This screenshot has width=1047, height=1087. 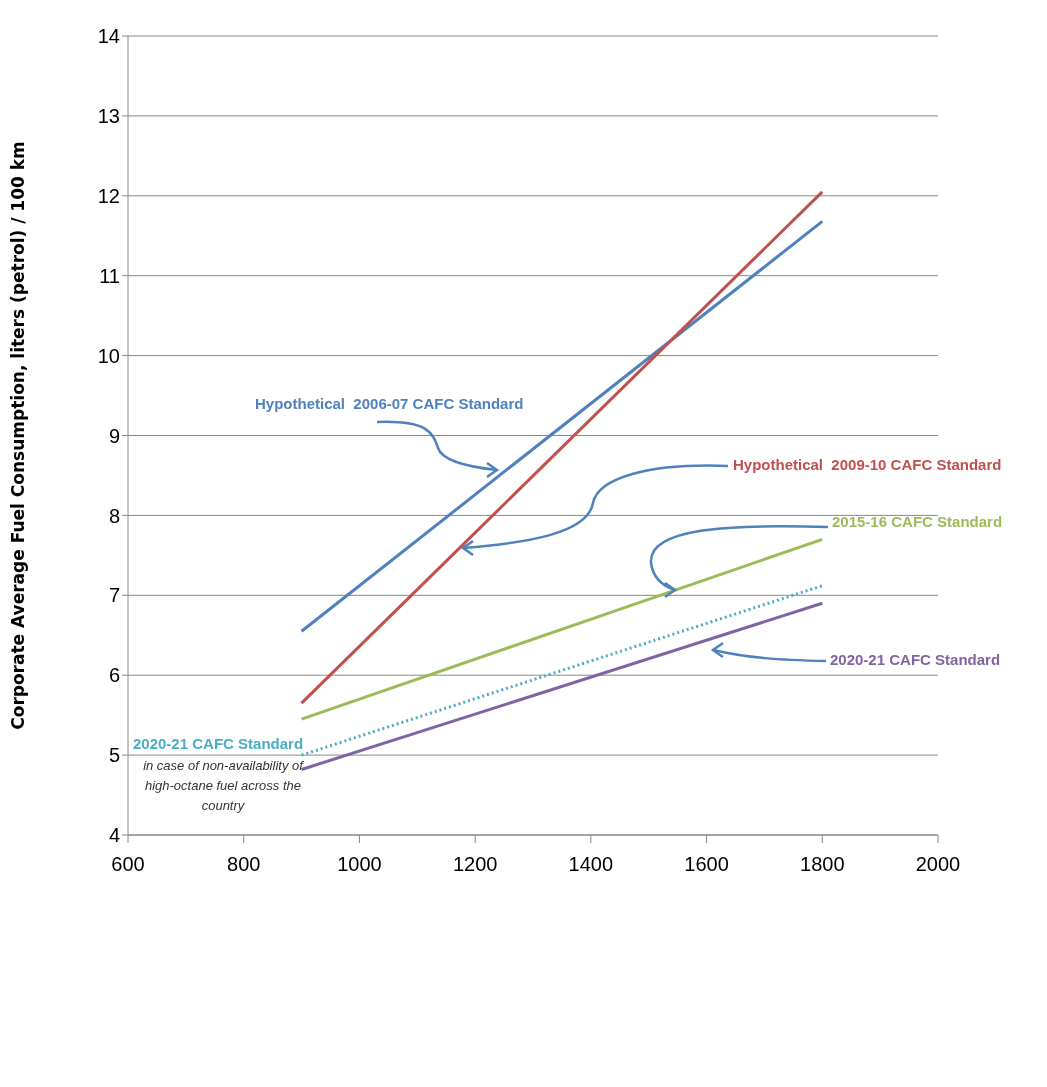 What do you see at coordinates (867, 464) in the screenshot?
I see `text: Hypothetical 2009-10 CAFC Standard` at bounding box center [867, 464].